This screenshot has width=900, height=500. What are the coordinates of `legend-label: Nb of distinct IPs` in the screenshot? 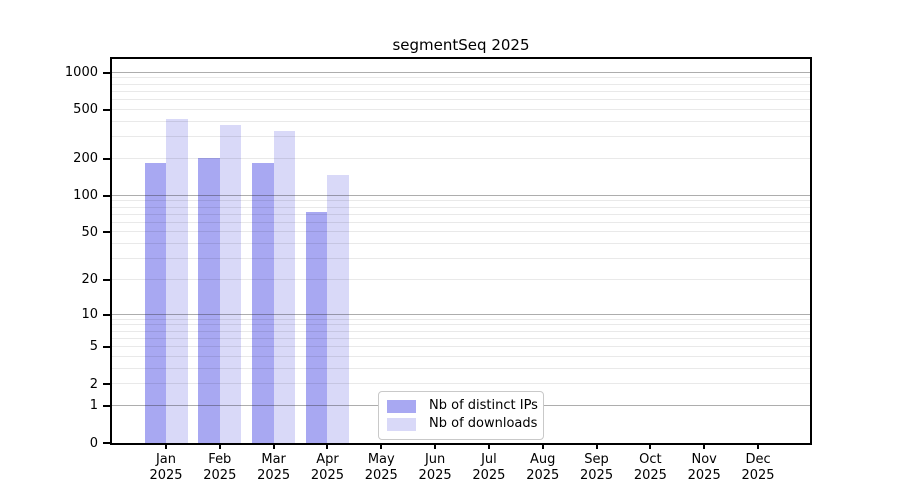 It's located at (483, 405).